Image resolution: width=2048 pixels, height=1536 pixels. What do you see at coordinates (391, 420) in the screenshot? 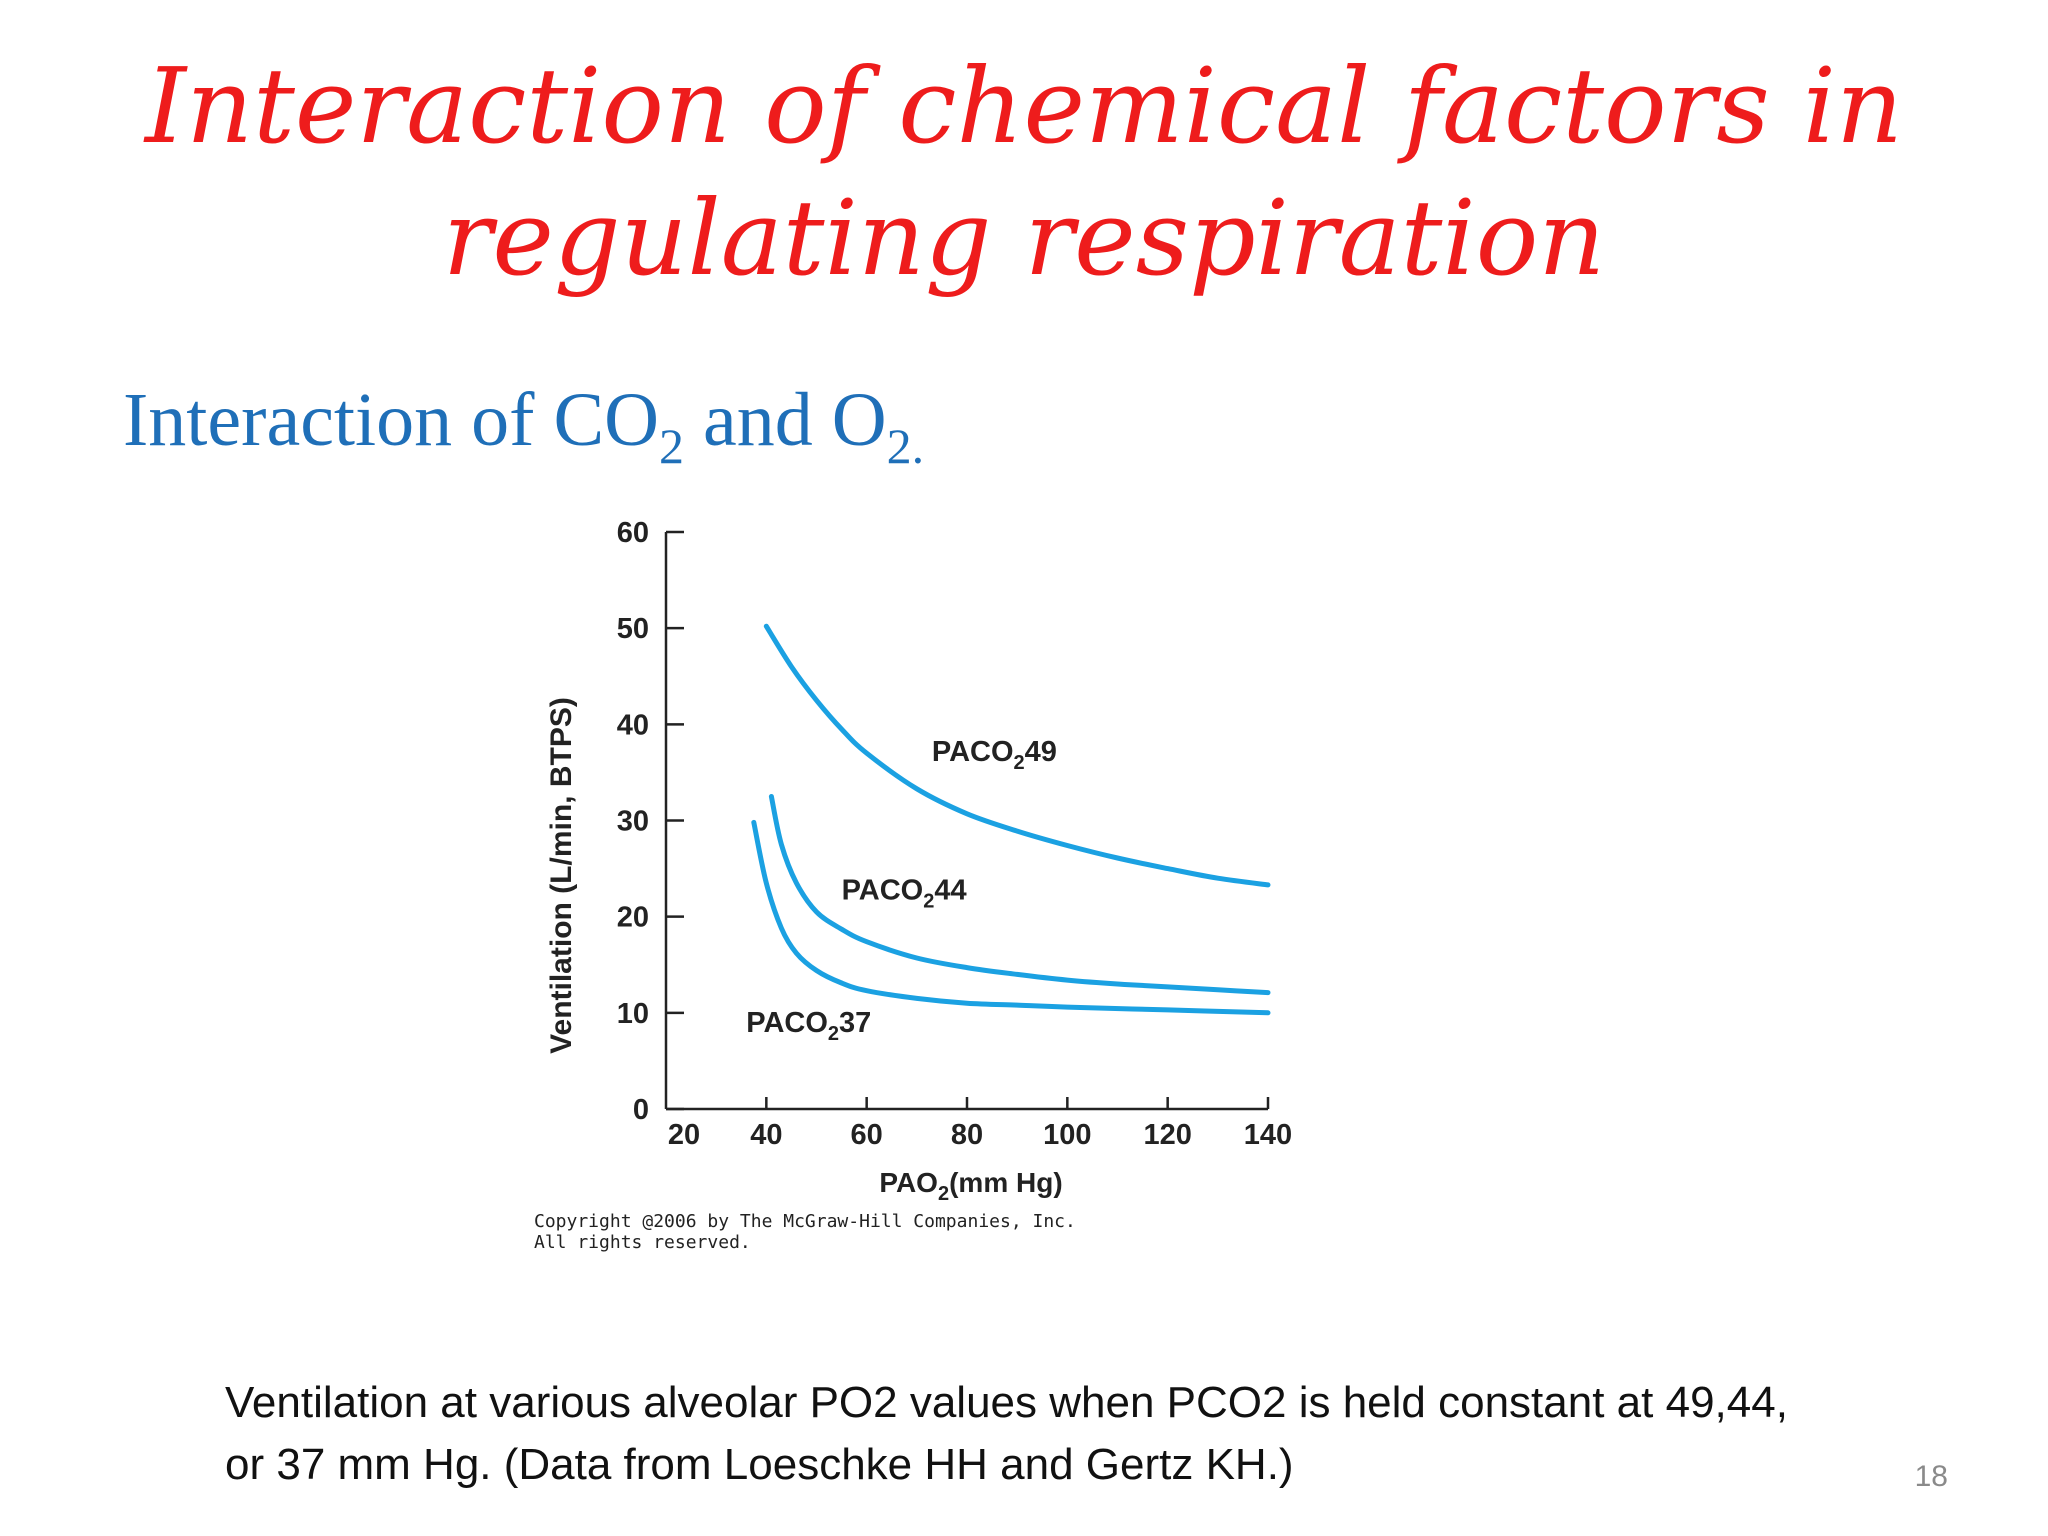
I see `subtitle-part-1: Interaction of CO` at bounding box center [391, 420].